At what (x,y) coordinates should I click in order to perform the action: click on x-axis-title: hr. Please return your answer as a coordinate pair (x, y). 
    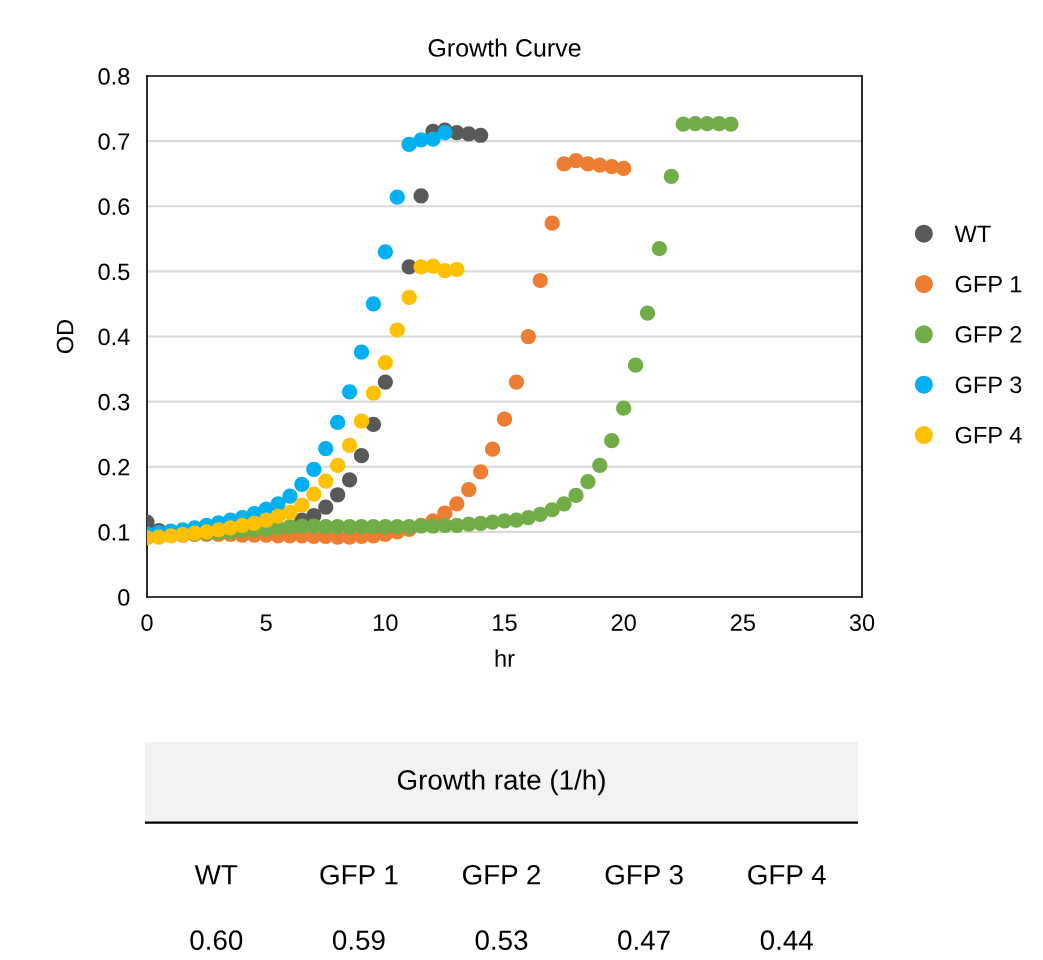
    Looking at the image, I should click on (505, 658).